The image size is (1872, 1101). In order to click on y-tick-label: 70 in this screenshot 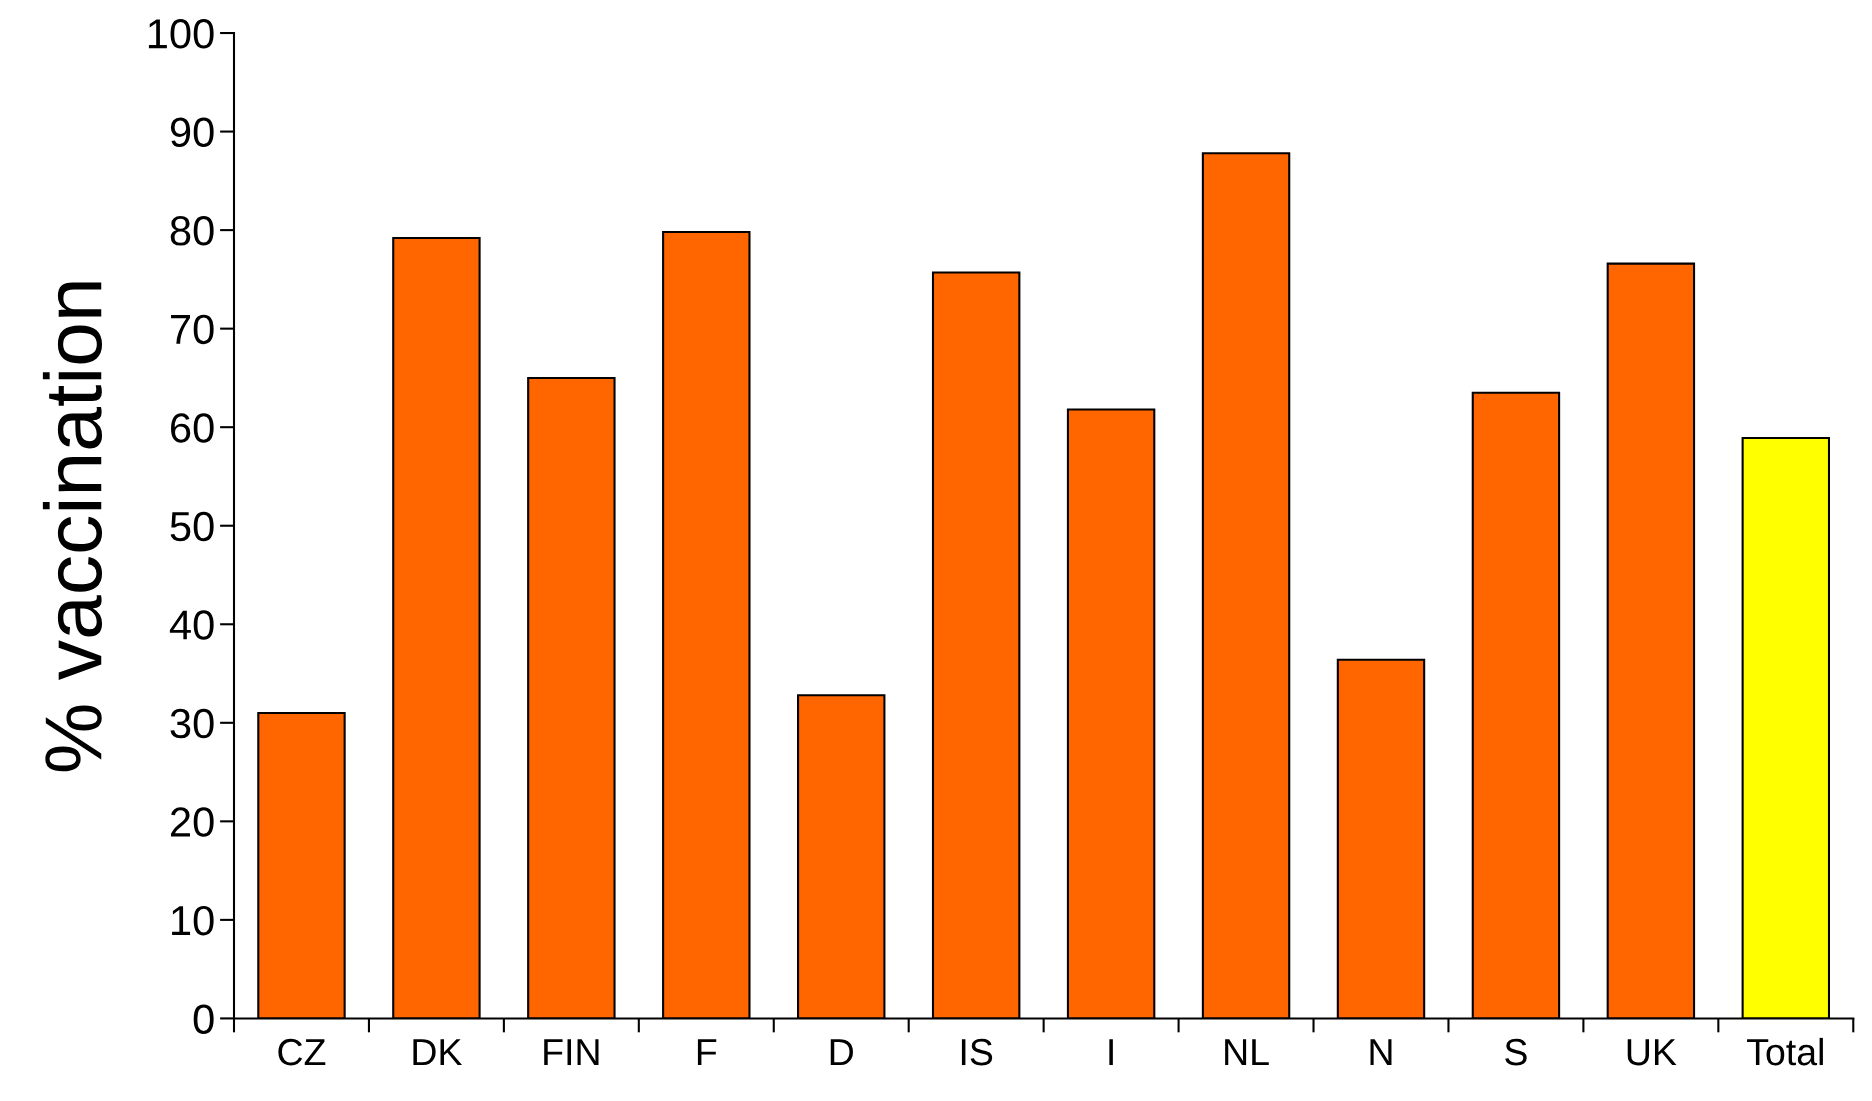, I will do `click(192, 329)`.